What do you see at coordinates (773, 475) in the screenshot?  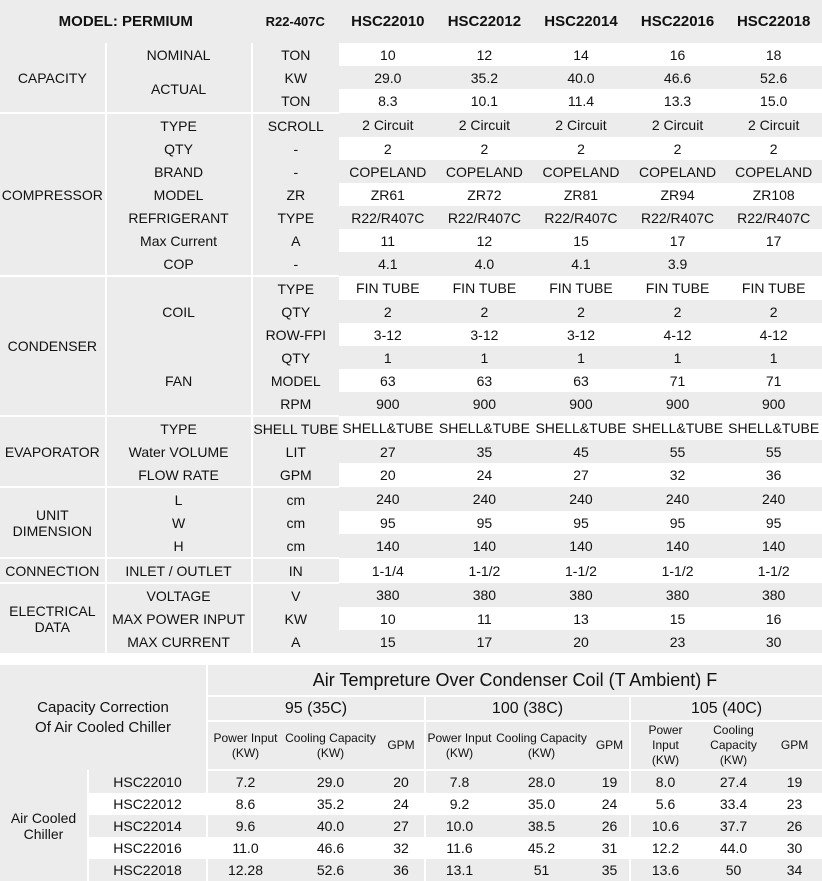 I see `spec-value: 36` at bounding box center [773, 475].